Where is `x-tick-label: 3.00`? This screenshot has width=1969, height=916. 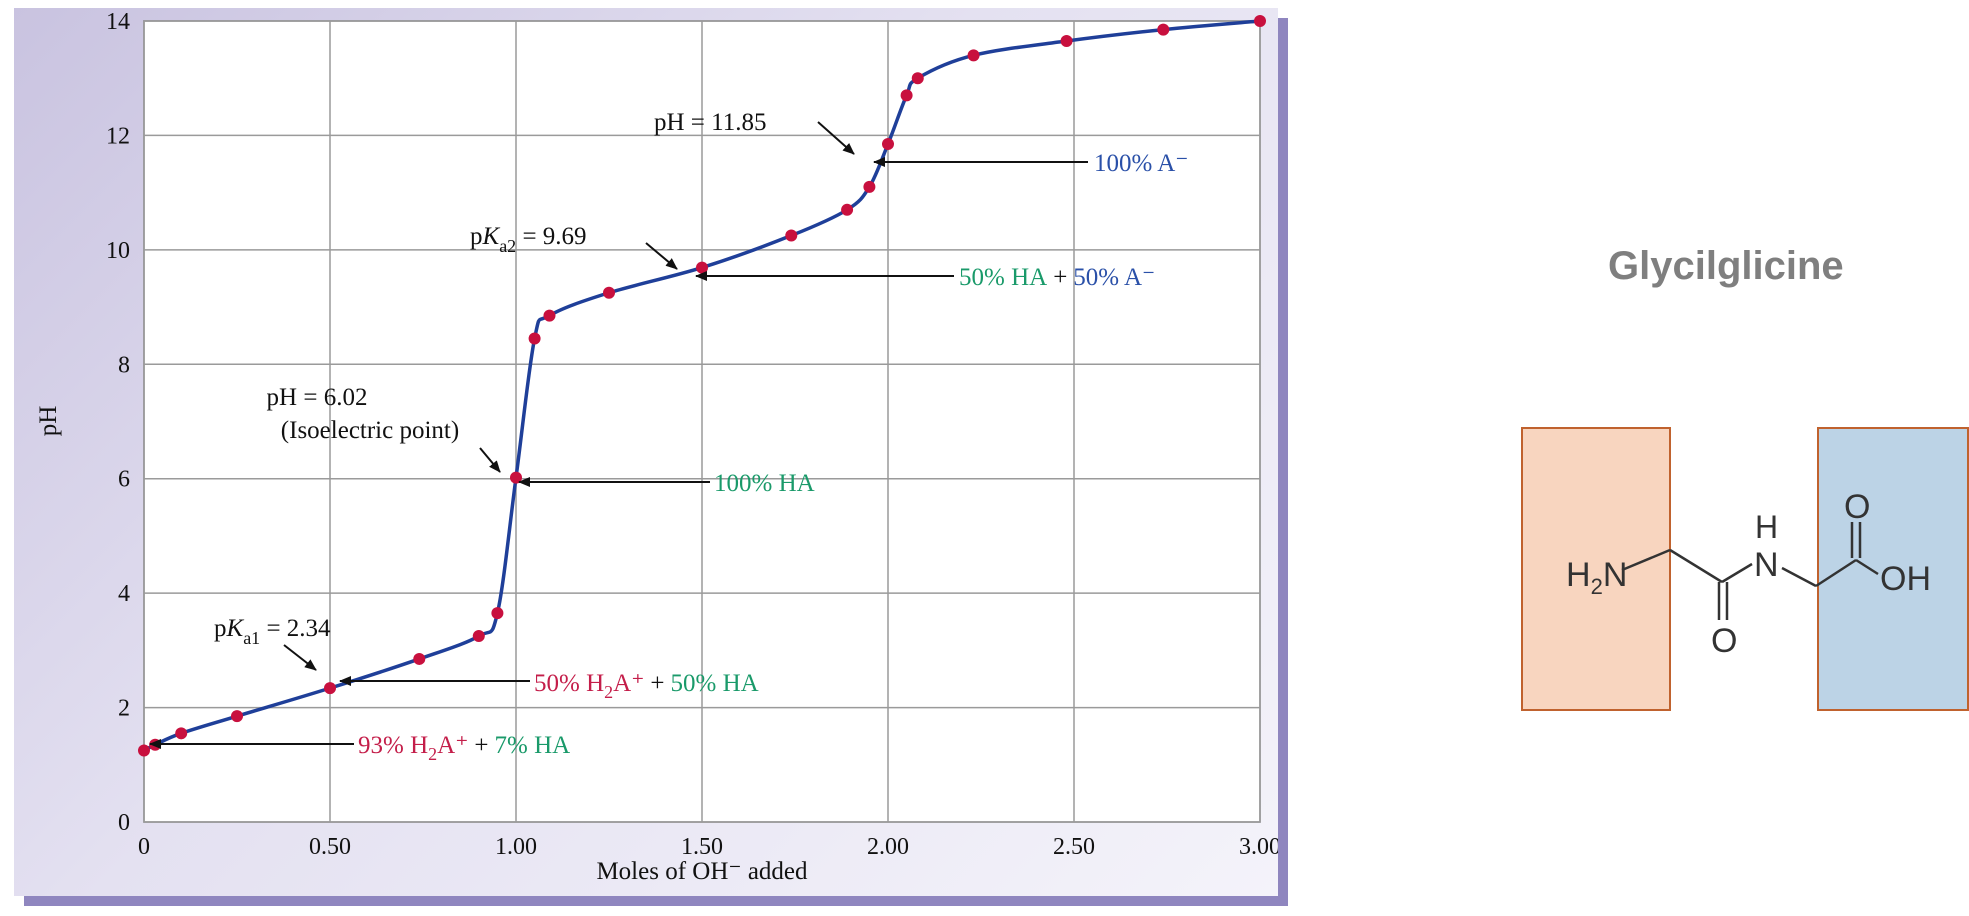 x-tick-label: 3.00 is located at coordinates (1258, 847).